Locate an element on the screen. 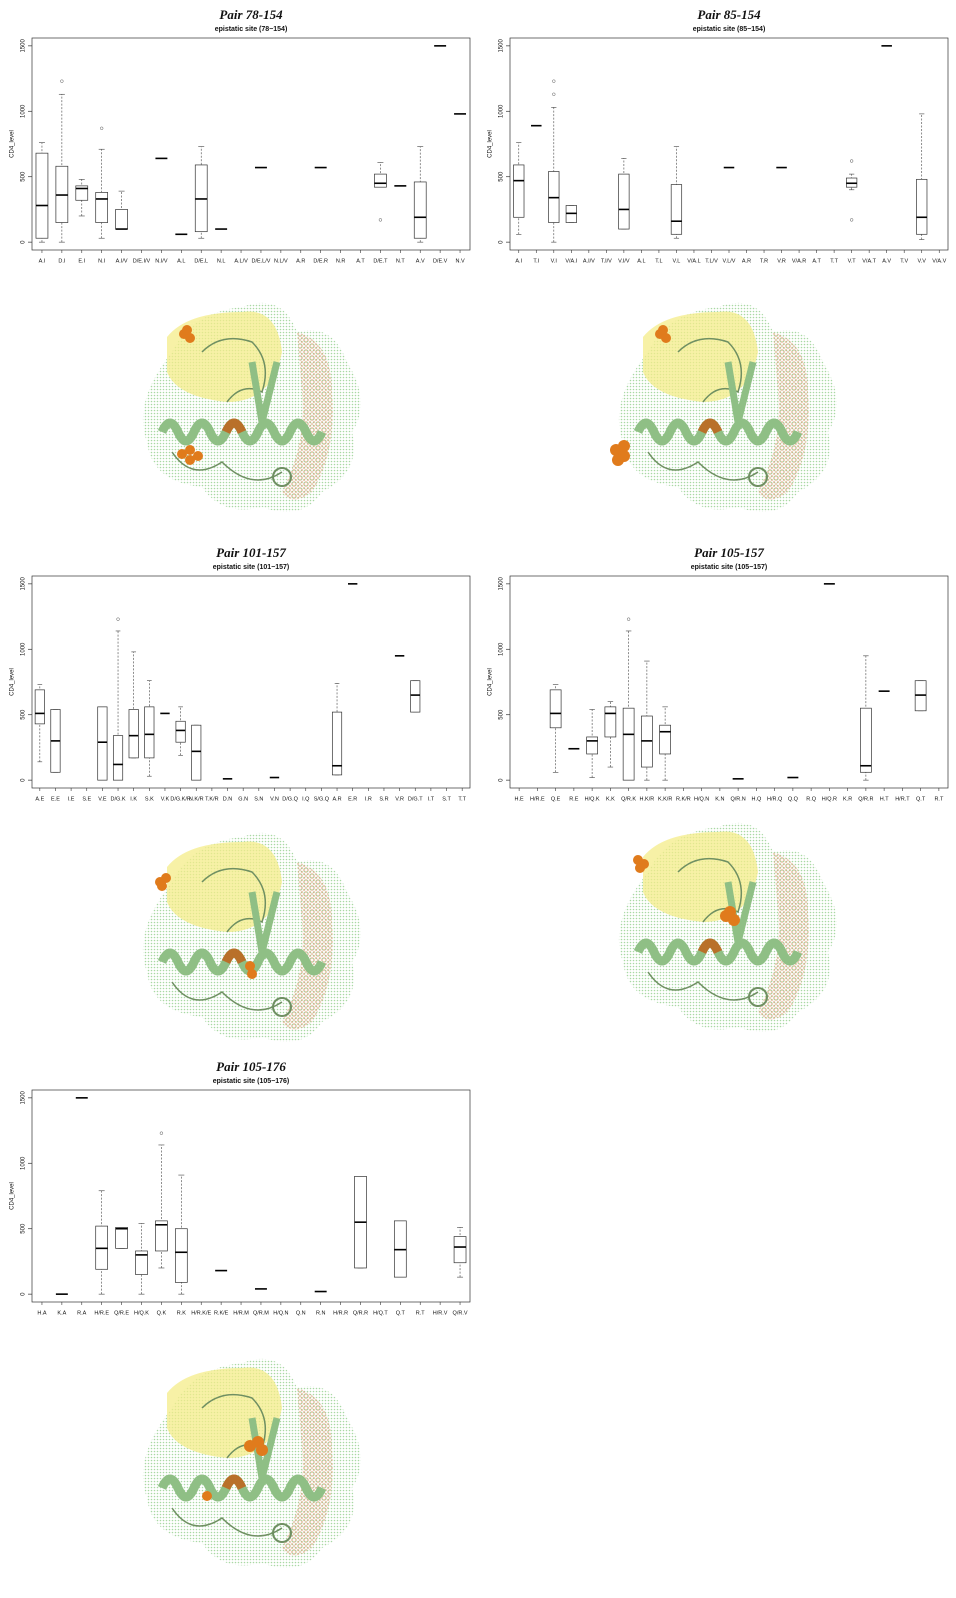 The height and width of the screenshot is (1598, 956). x-tick-label: H/R.T is located at coordinates (902, 799).